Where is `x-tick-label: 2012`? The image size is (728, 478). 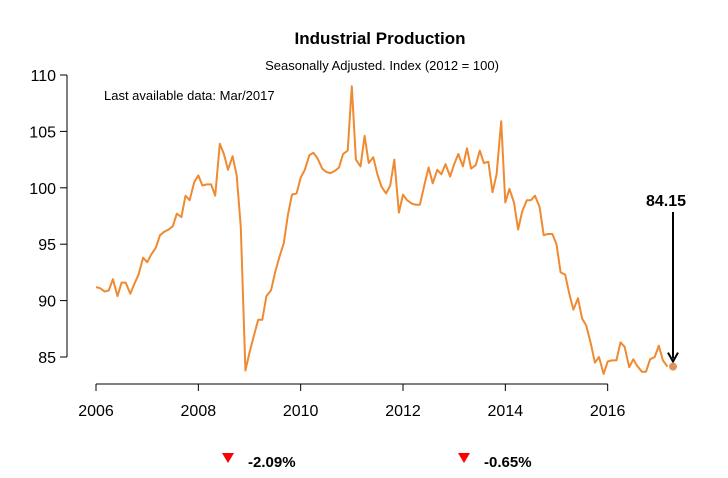
x-tick-label: 2012 is located at coordinates (403, 411).